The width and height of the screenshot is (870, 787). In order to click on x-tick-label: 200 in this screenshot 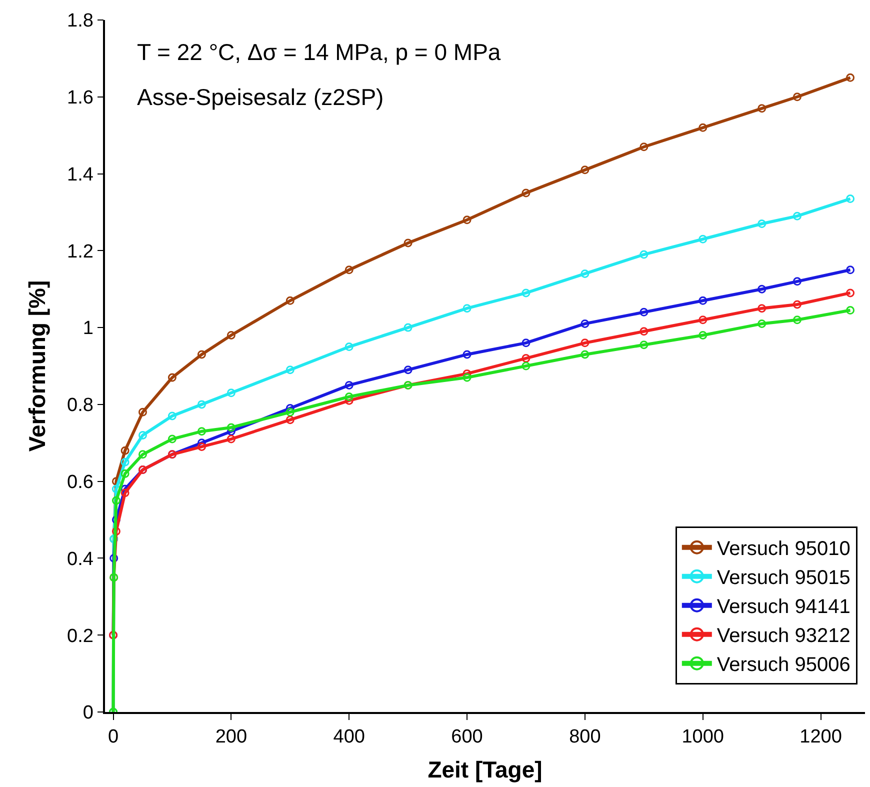, I will do `click(231, 737)`.